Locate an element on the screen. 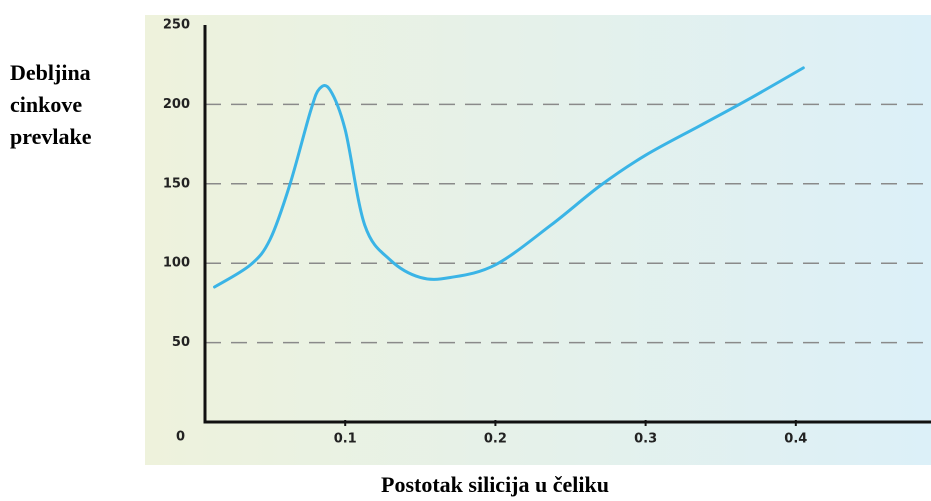  x-tick-label: 0.1 is located at coordinates (345, 439).